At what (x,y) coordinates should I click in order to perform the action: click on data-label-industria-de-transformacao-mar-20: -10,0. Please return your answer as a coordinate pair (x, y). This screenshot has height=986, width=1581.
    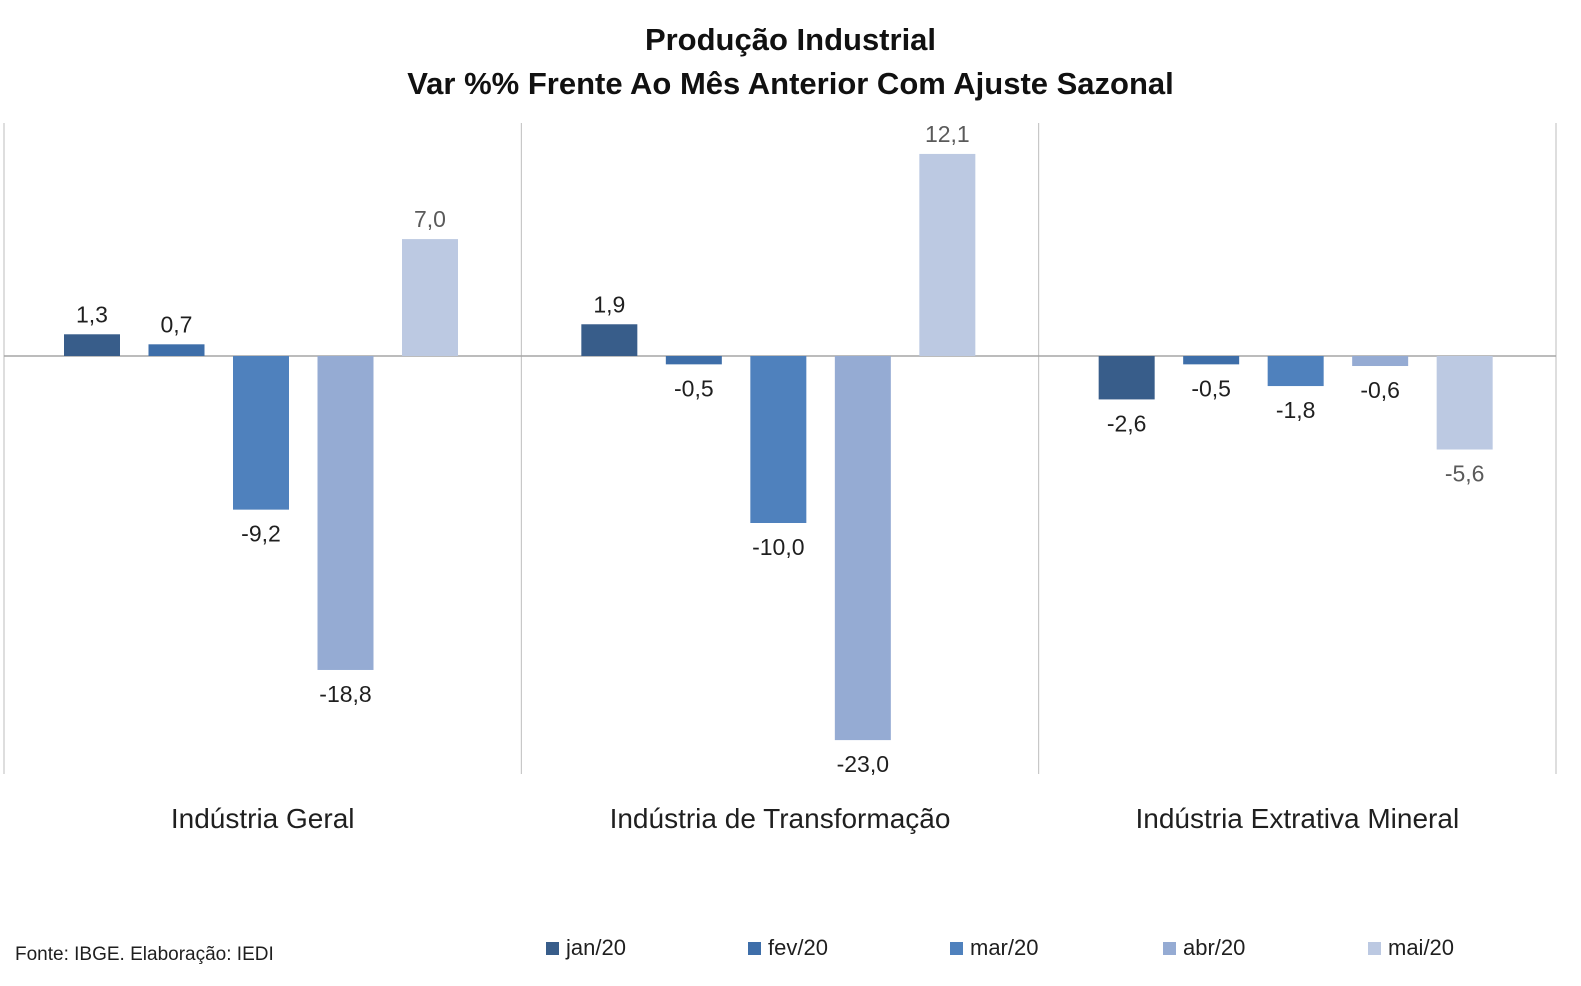
    Looking at the image, I should click on (778, 547).